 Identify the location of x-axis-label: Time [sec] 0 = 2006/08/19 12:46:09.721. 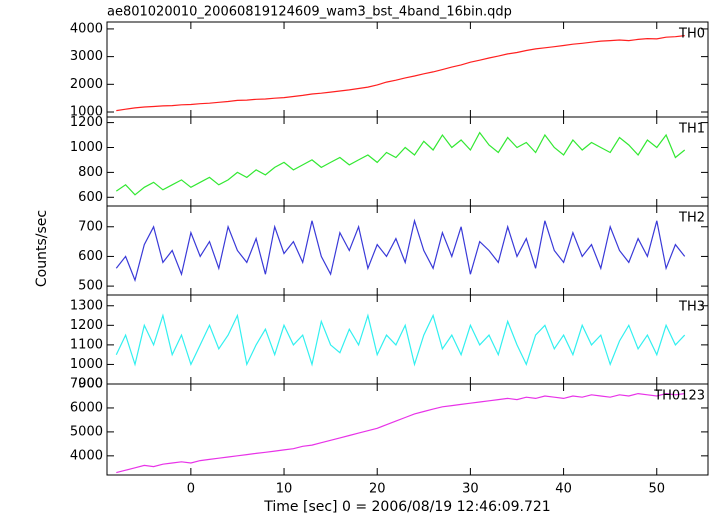
(406, 507).